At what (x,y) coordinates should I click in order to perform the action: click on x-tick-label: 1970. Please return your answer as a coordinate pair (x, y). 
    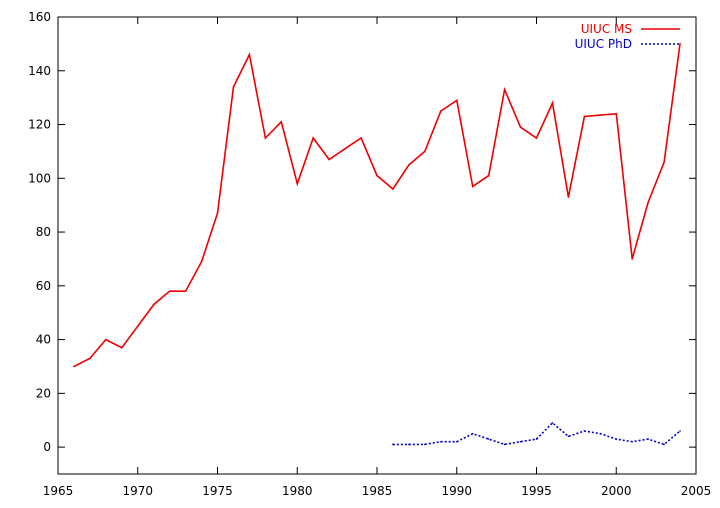
    Looking at the image, I should click on (137, 491).